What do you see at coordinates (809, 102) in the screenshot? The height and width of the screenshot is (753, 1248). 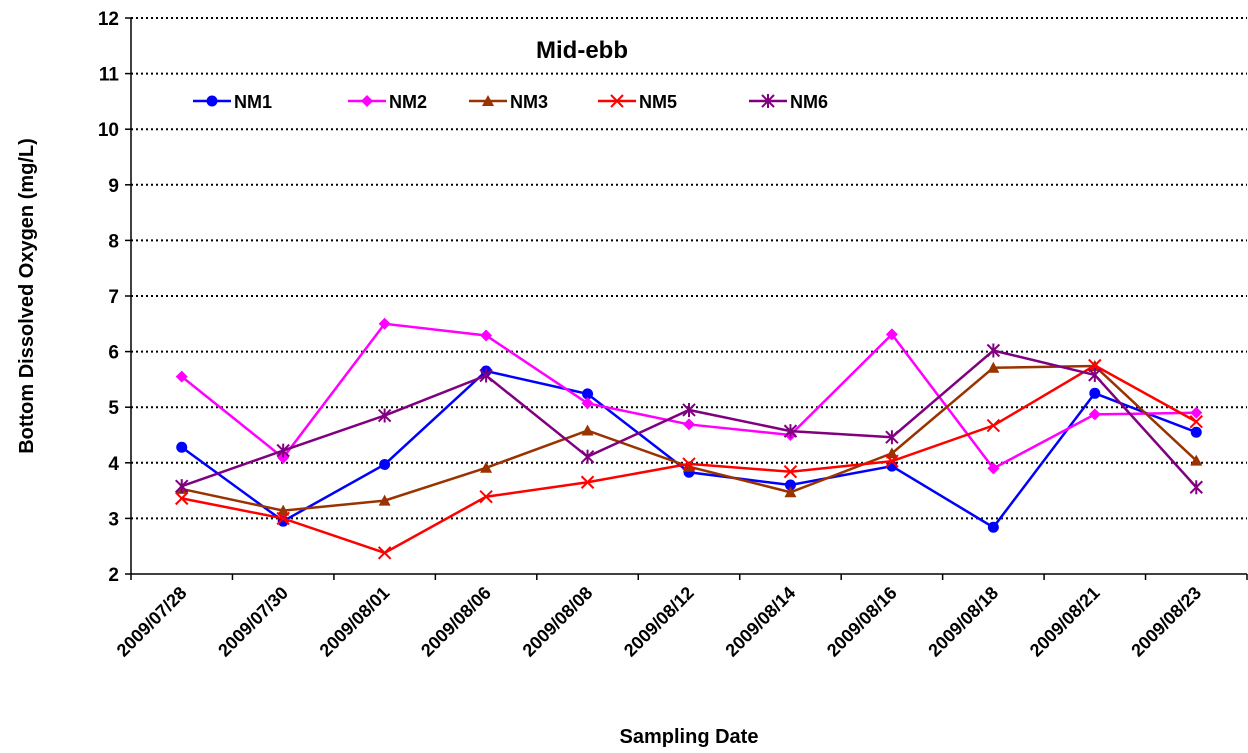 I see `legend-label: NM6` at bounding box center [809, 102].